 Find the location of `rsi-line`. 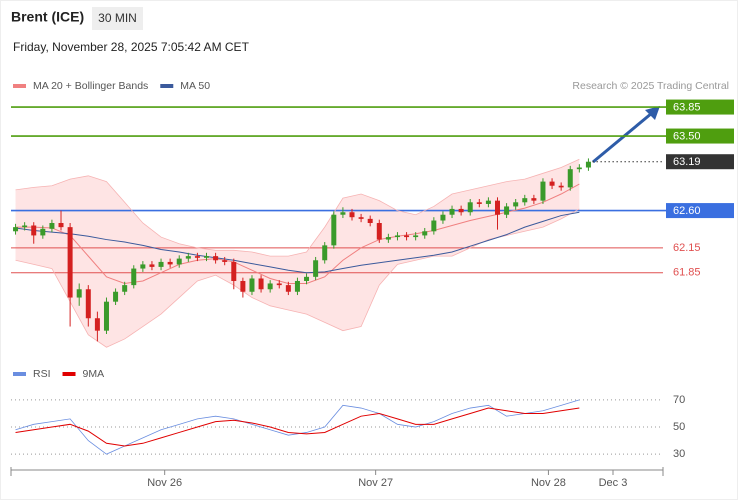

rsi-line is located at coordinates (297, 427).